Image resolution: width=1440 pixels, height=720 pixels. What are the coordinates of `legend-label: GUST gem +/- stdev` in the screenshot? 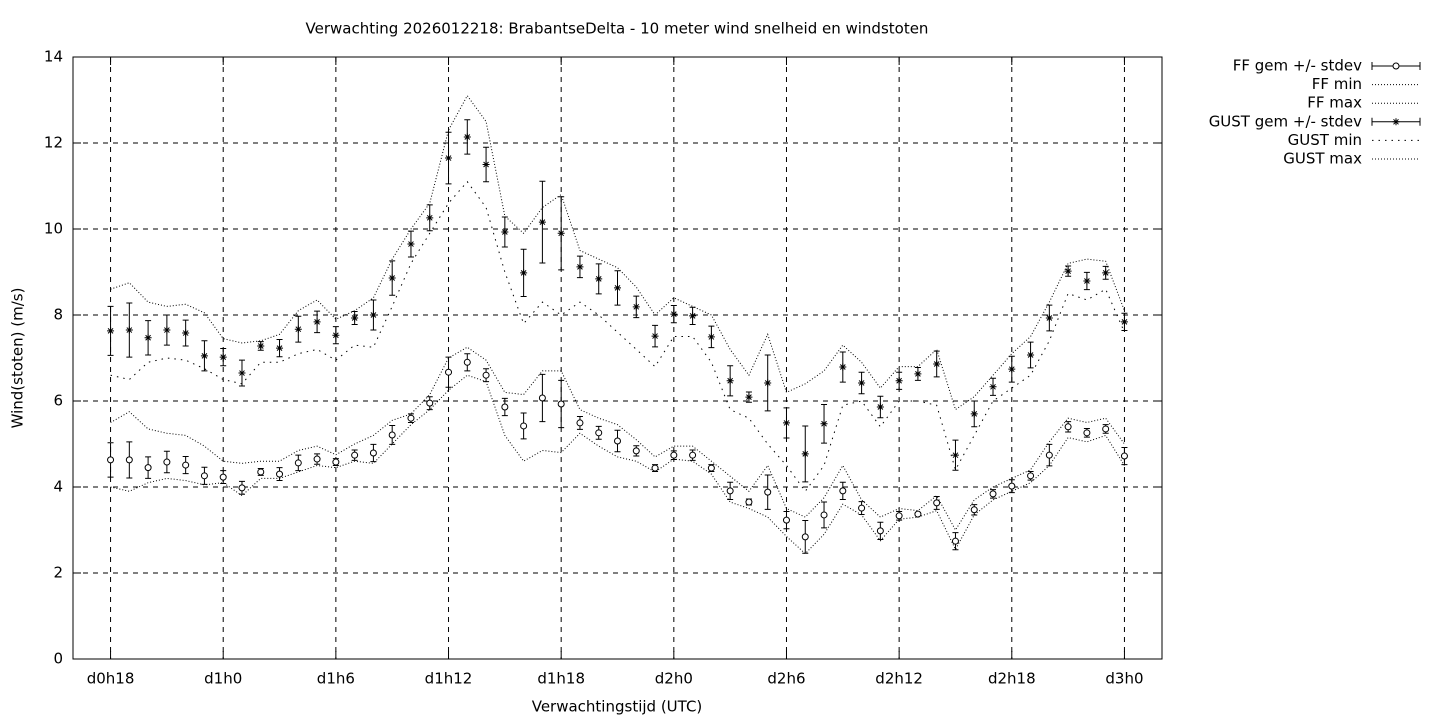 It's located at (1285, 121).